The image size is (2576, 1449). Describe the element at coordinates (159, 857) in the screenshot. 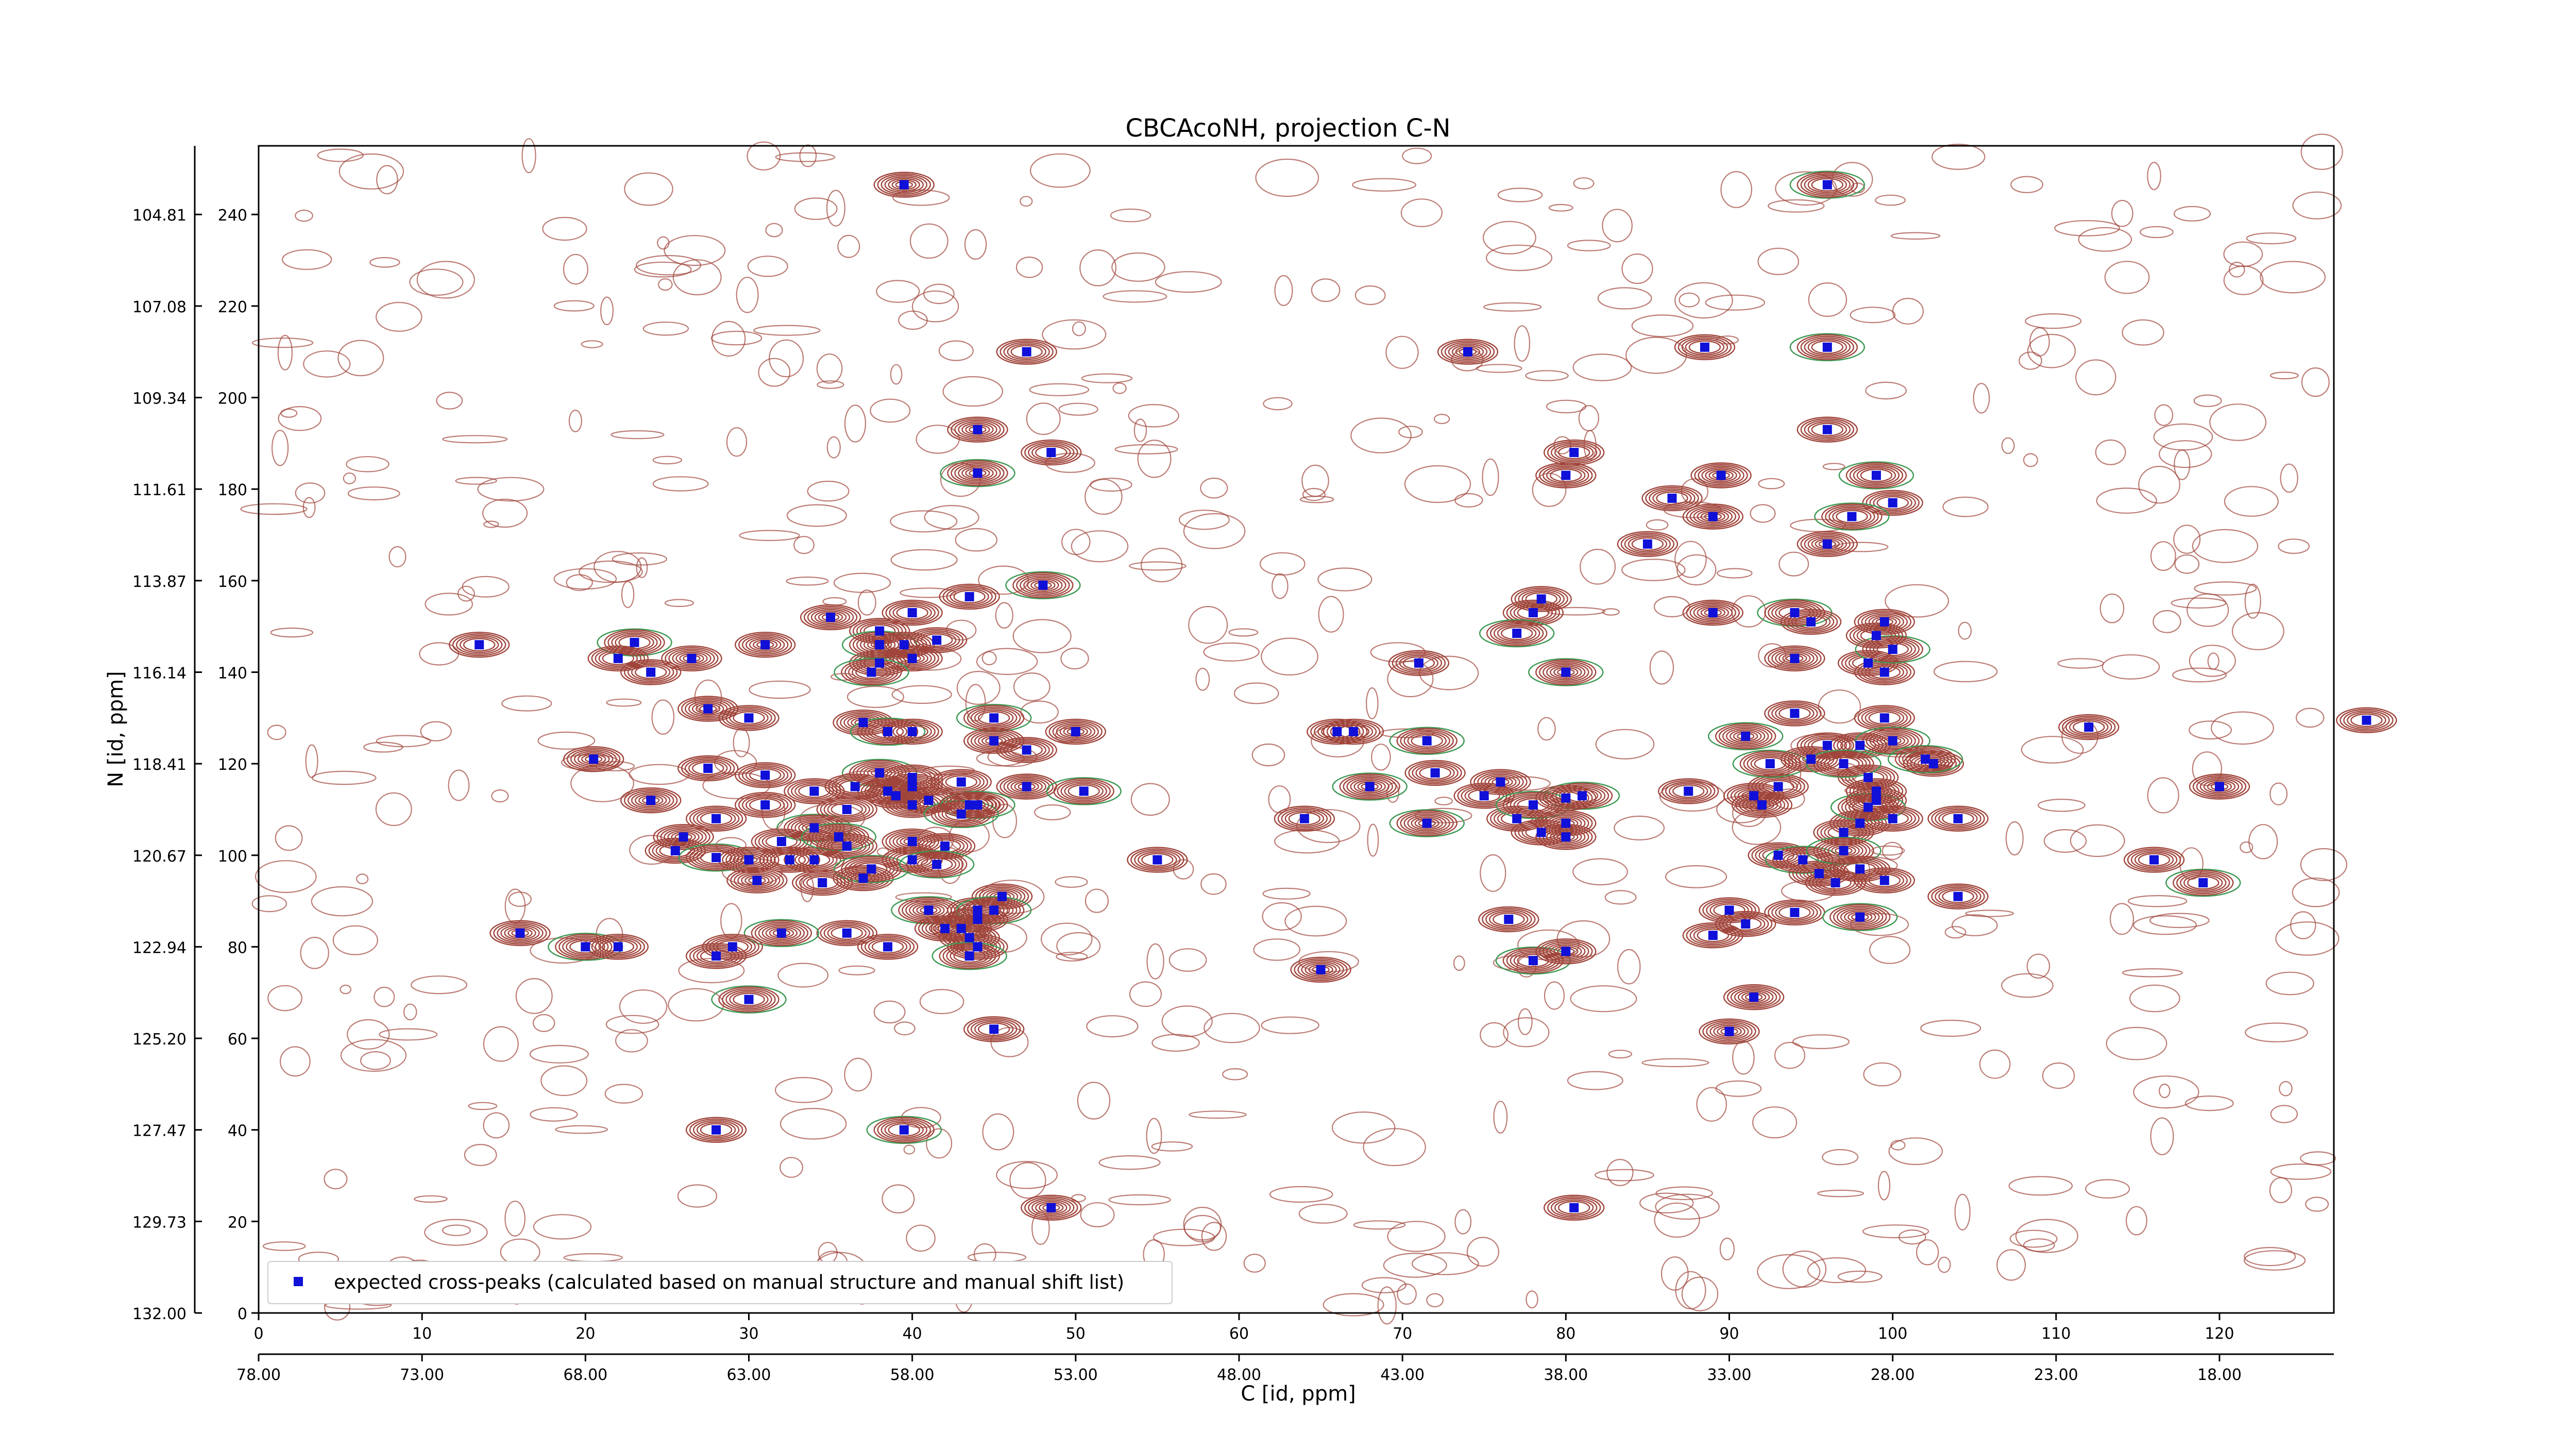

I see `y-ppm-tick-label: 120.67` at that location.